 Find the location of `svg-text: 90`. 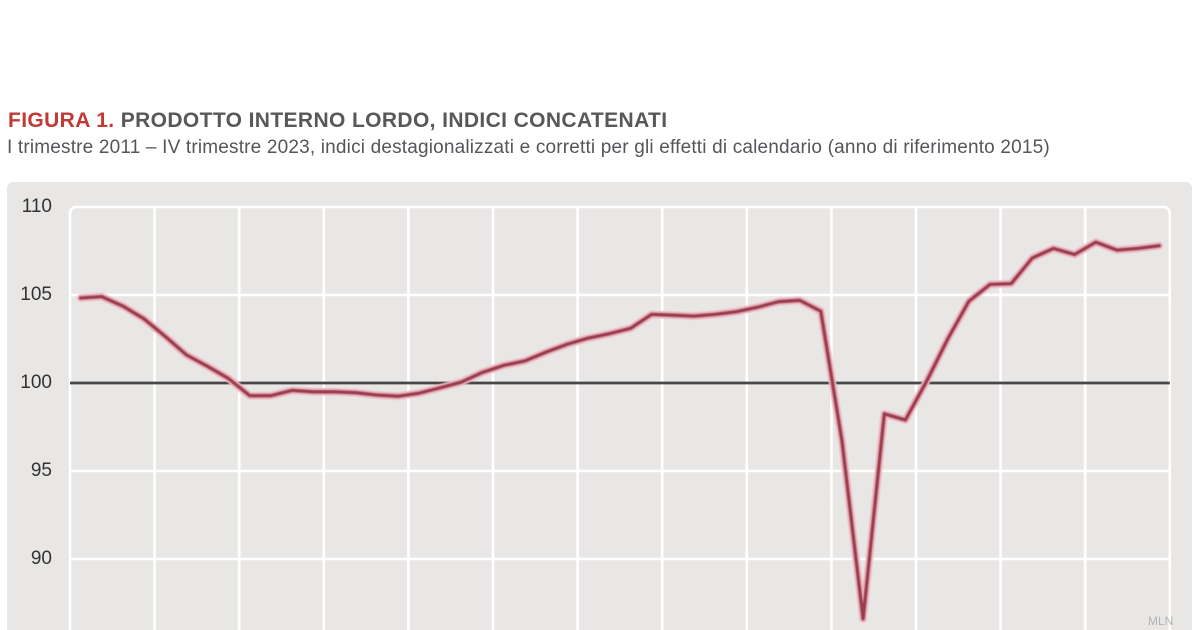

svg-text: 90 is located at coordinates (41, 558).